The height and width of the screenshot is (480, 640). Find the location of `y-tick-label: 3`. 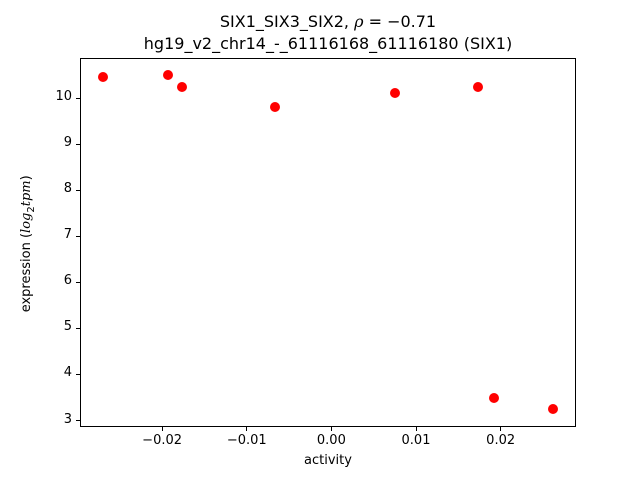

y-tick-label: 3 is located at coordinates (67, 419).